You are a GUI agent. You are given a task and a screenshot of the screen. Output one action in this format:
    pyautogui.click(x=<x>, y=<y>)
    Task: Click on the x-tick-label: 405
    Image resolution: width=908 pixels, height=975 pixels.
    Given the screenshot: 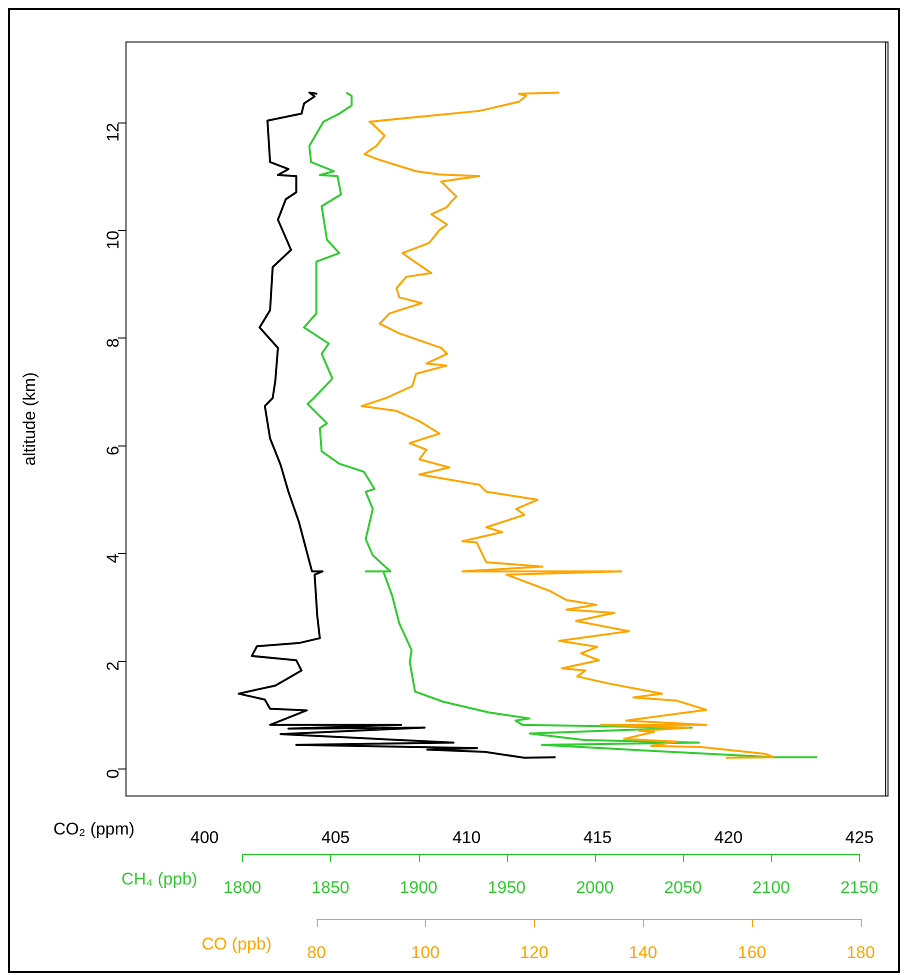 What is the action you would take?
    pyautogui.click(x=335, y=837)
    